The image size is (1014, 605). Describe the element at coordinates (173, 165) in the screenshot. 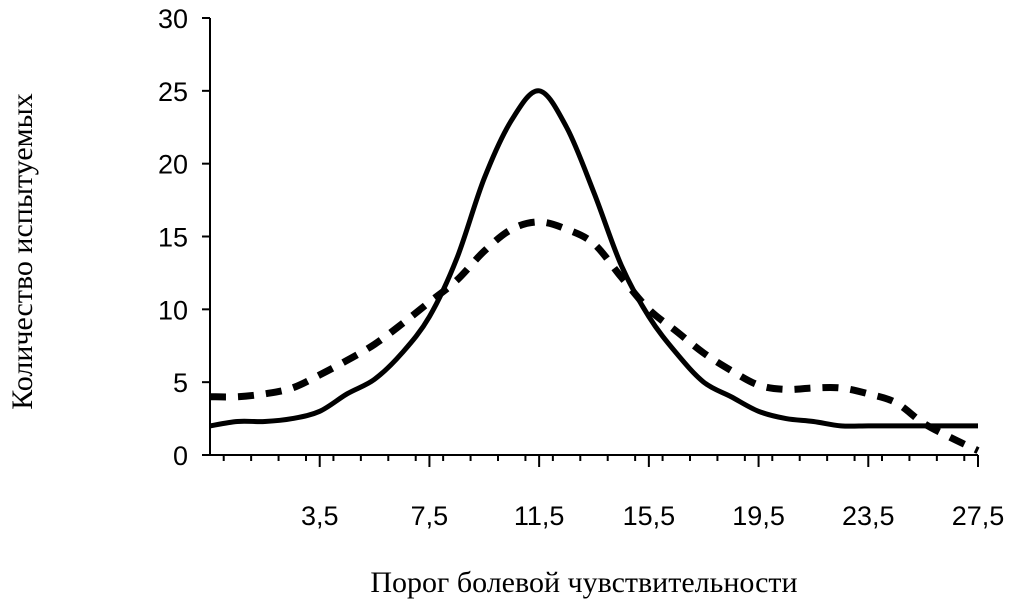

I see `y-tick-label: 20` at that location.